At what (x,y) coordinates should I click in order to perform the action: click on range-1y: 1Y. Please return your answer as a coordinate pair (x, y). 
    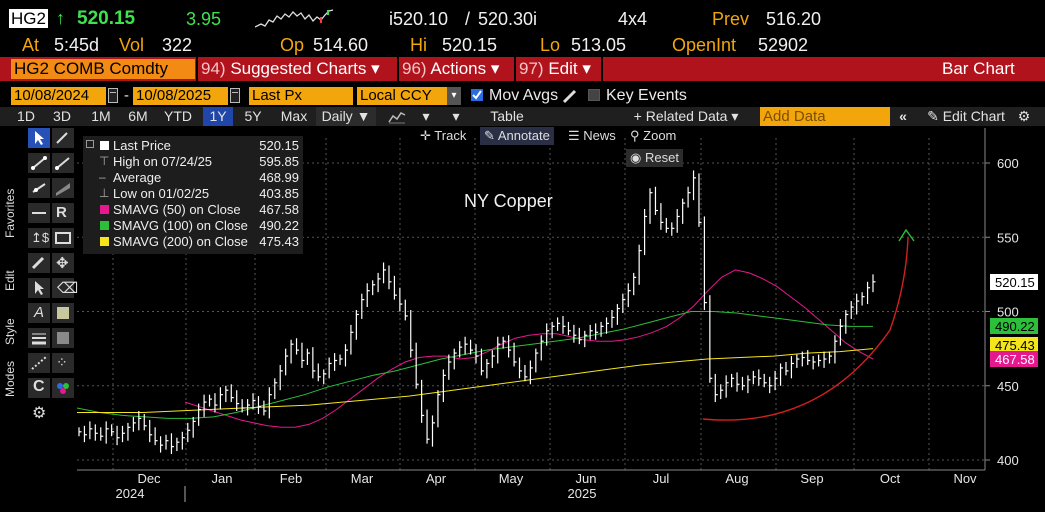
    Looking at the image, I should click on (218, 116).